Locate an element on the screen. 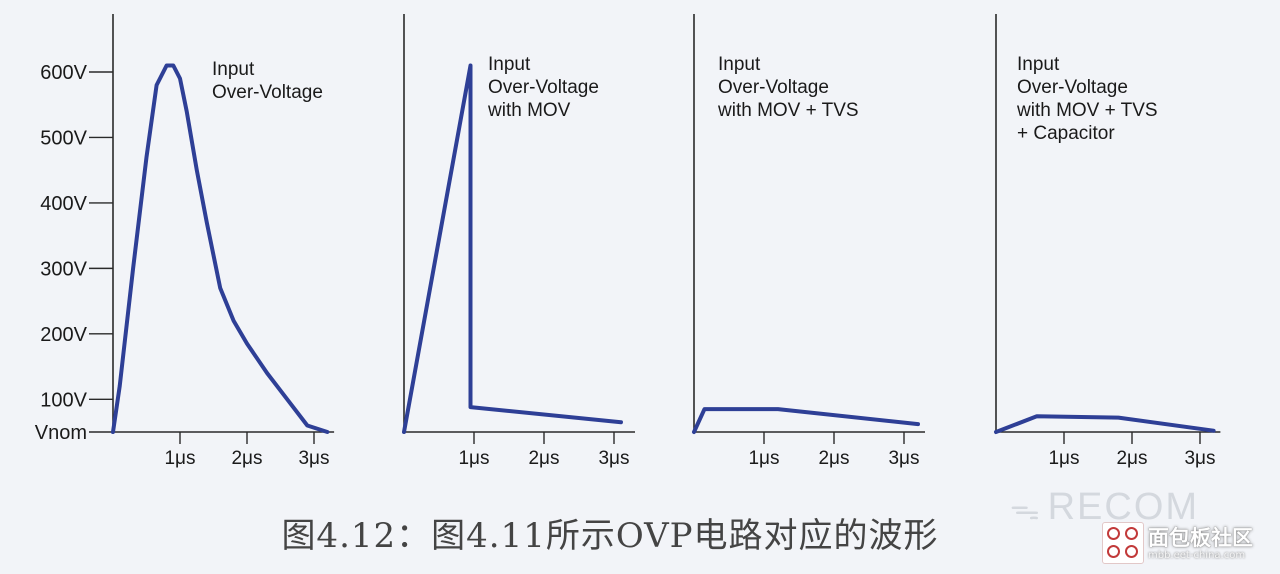 The image size is (1280, 574). eet-china-watermark: 面包板社区 mbb.eet-china.com is located at coordinates (1186, 543).